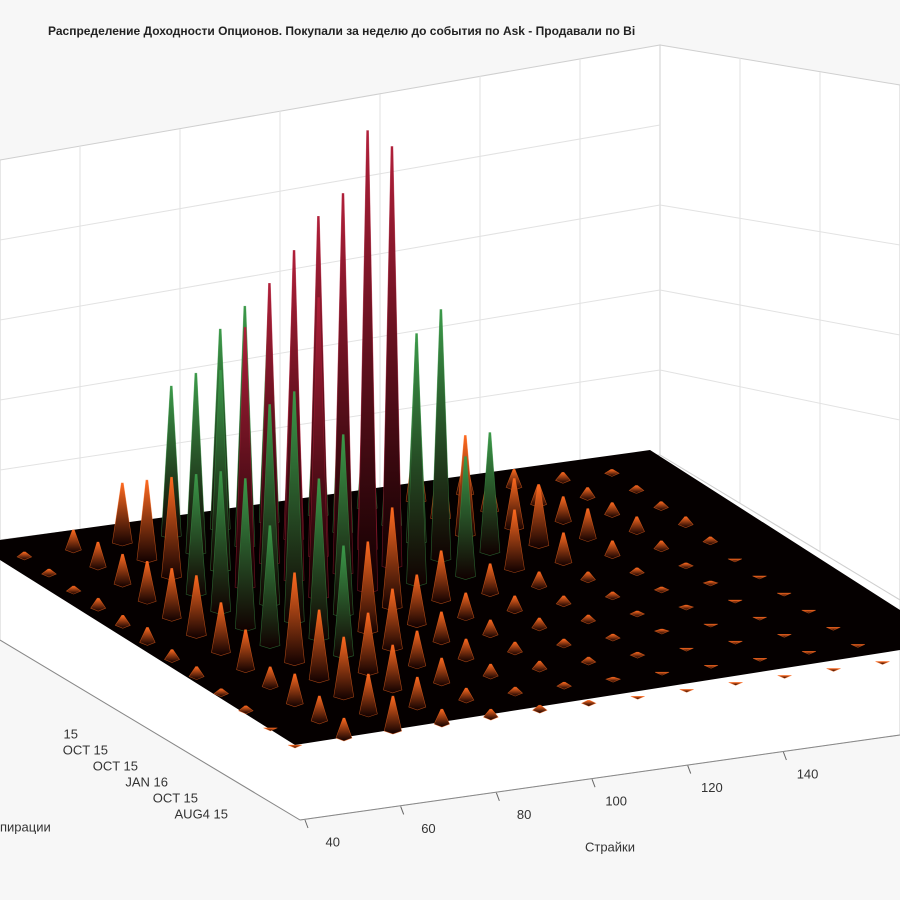  I want to click on x-tick-label: 60, so click(428, 828).